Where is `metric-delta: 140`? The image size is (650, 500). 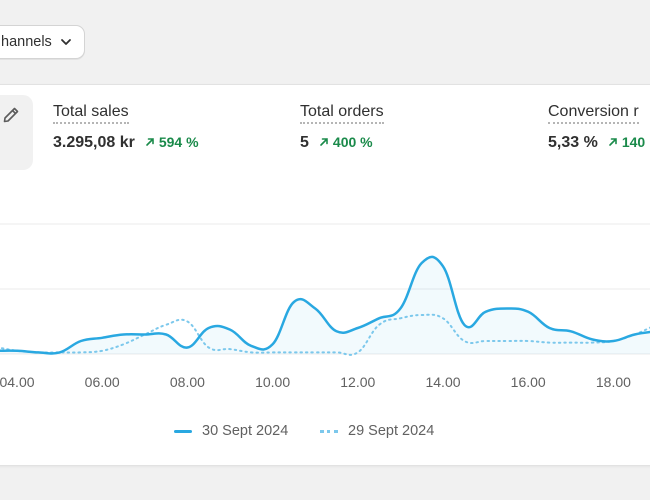
metric-delta: 140 is located at coordinates (626, 142).